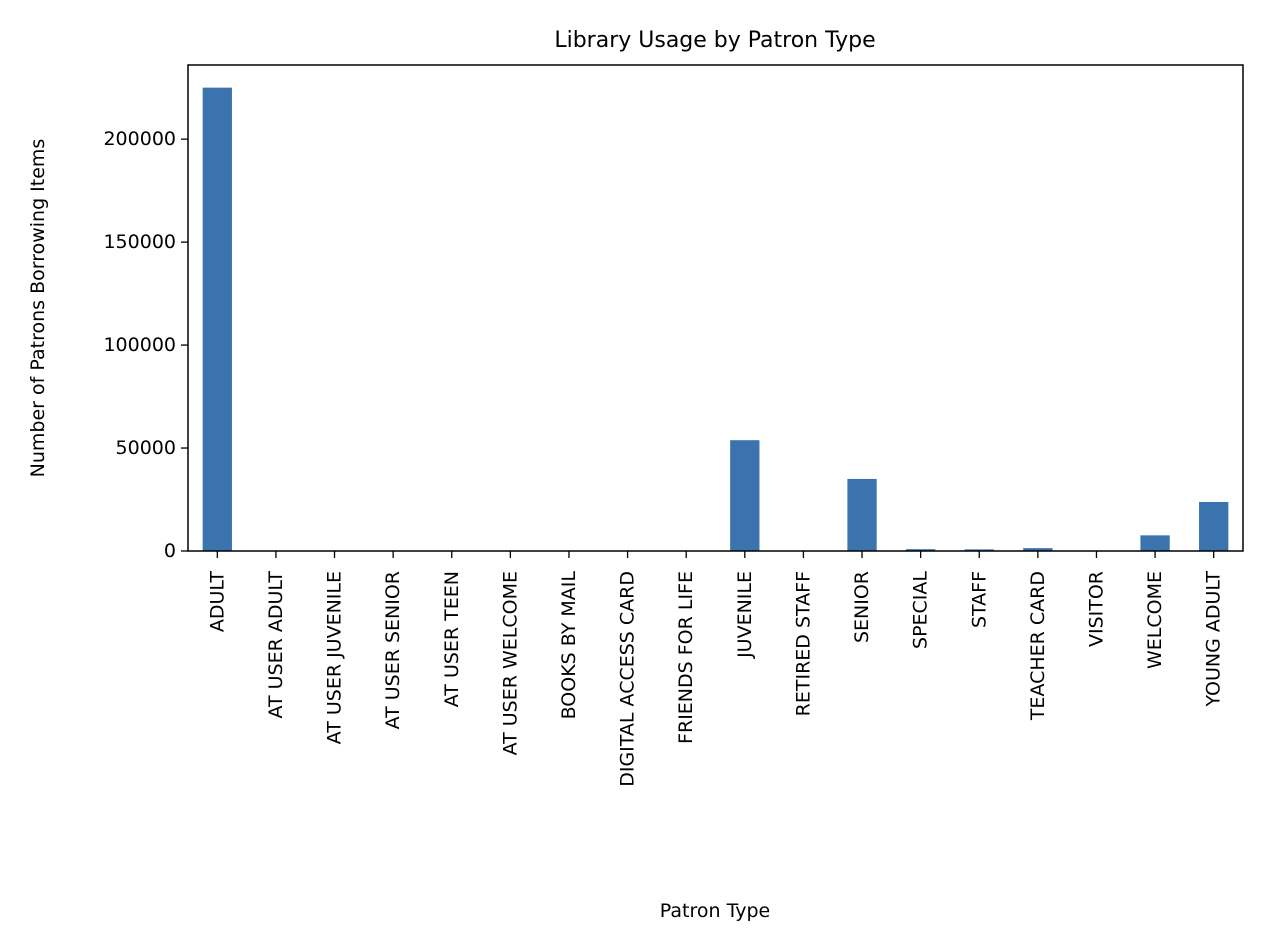 The image size is (1265, 933). Describe the element at coordinates (1214, 526) in the screenshot. I see `bar-young-adult` at that location.